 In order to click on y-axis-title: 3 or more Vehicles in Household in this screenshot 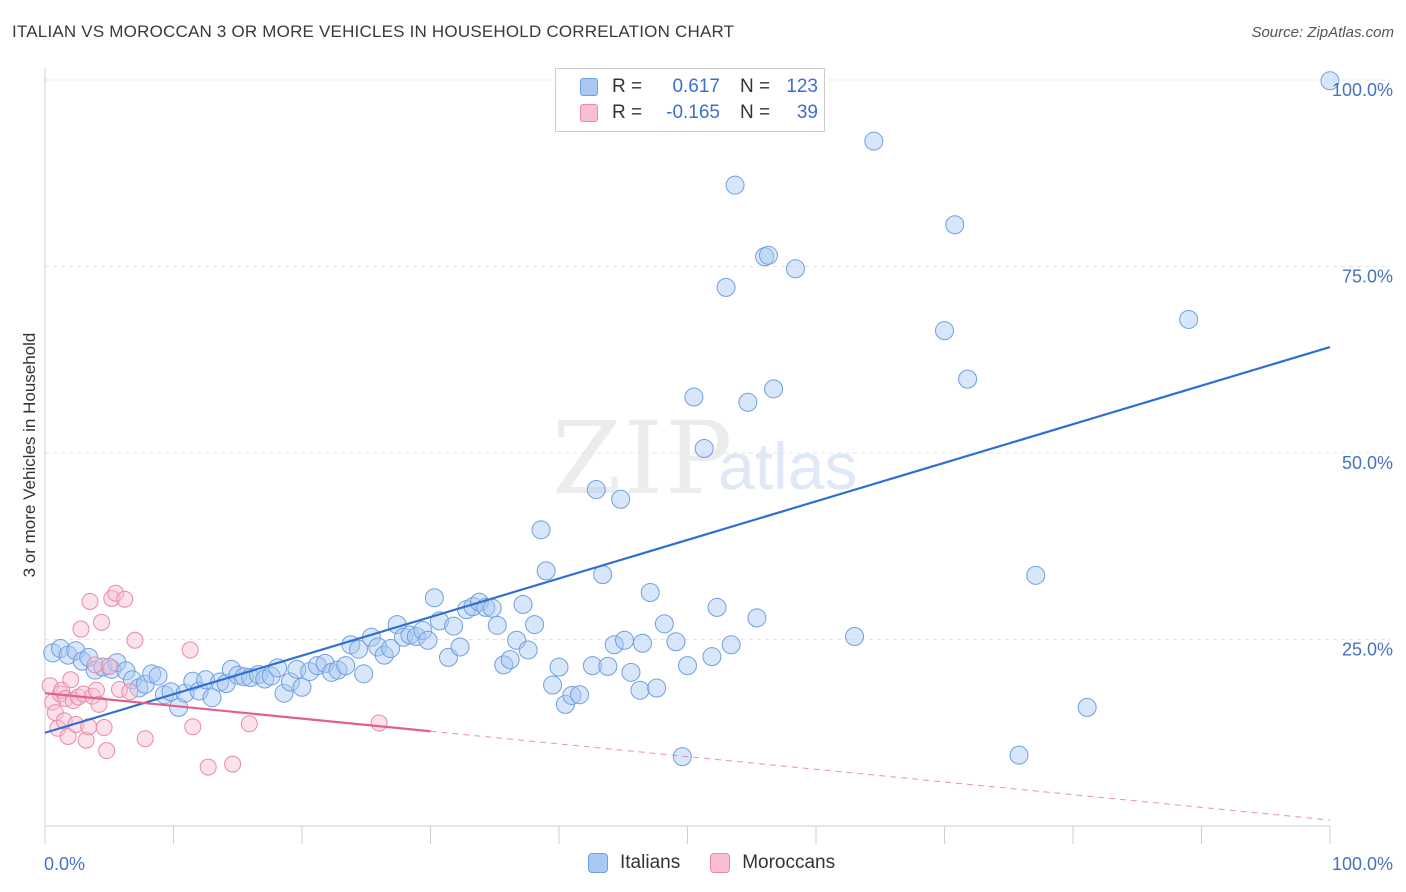, I will do `click(29, 455)`.